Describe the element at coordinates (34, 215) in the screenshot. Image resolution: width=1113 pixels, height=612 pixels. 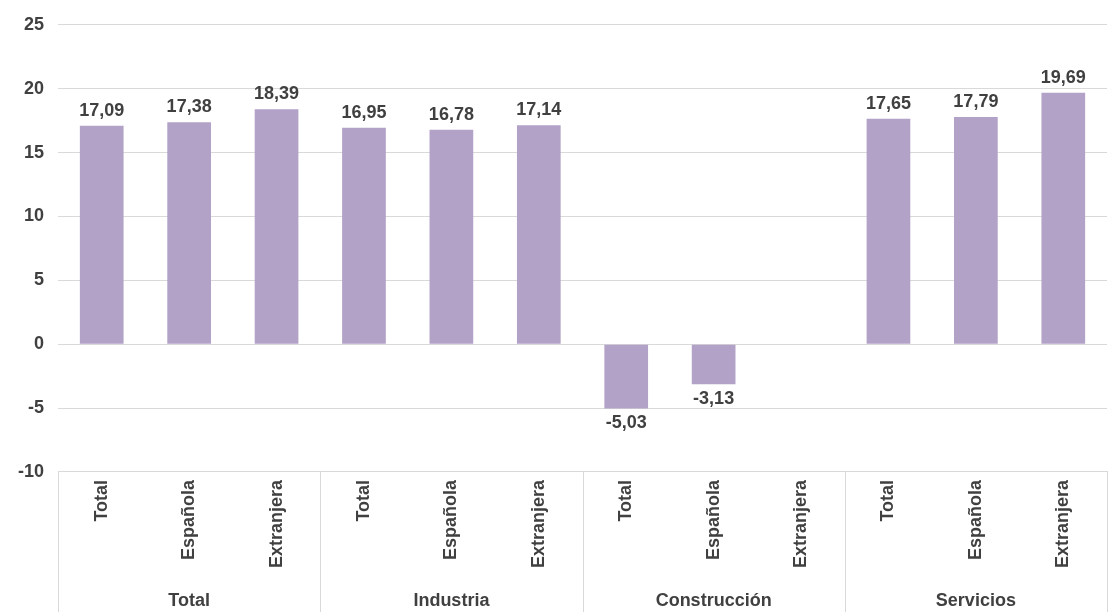
I see `y-tick-label: 10` at that location.